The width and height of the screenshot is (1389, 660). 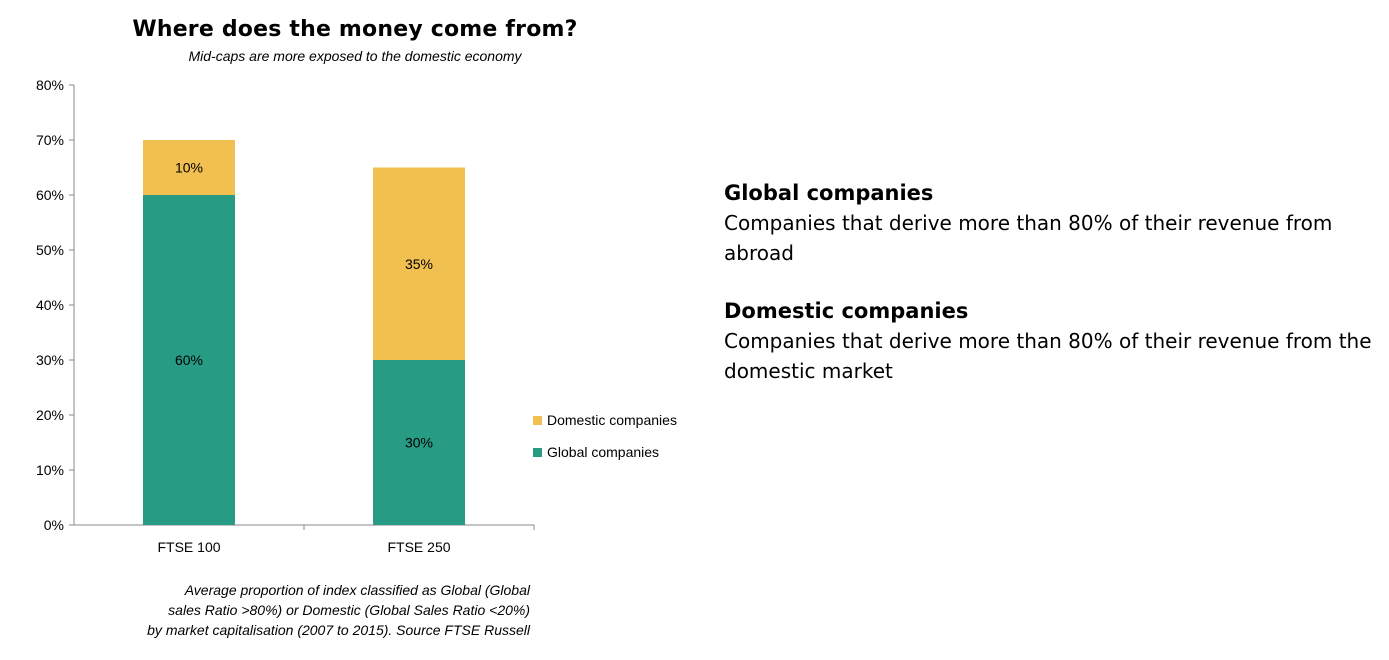 What do you see at coordinates (537, 420) in the screenshot?
I see `legend-swatch-domestic` at bounding box center [537, 420].